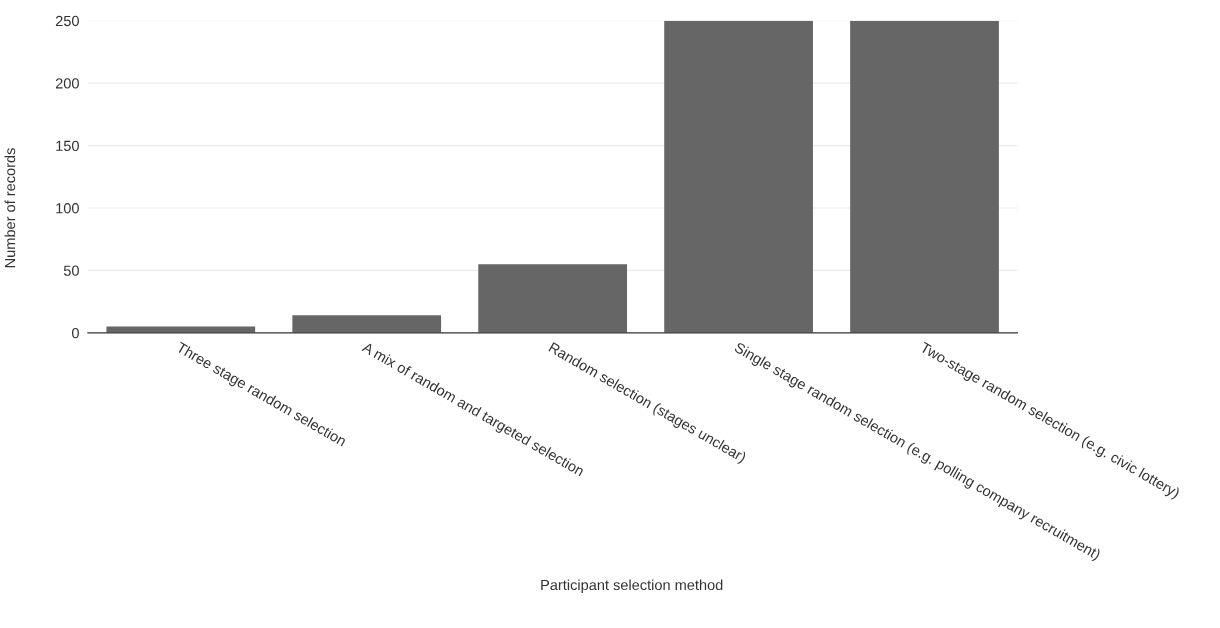 This screenshot has width=1220, height=628. I want to click on y-tick-label: 100, so click(67, 208).